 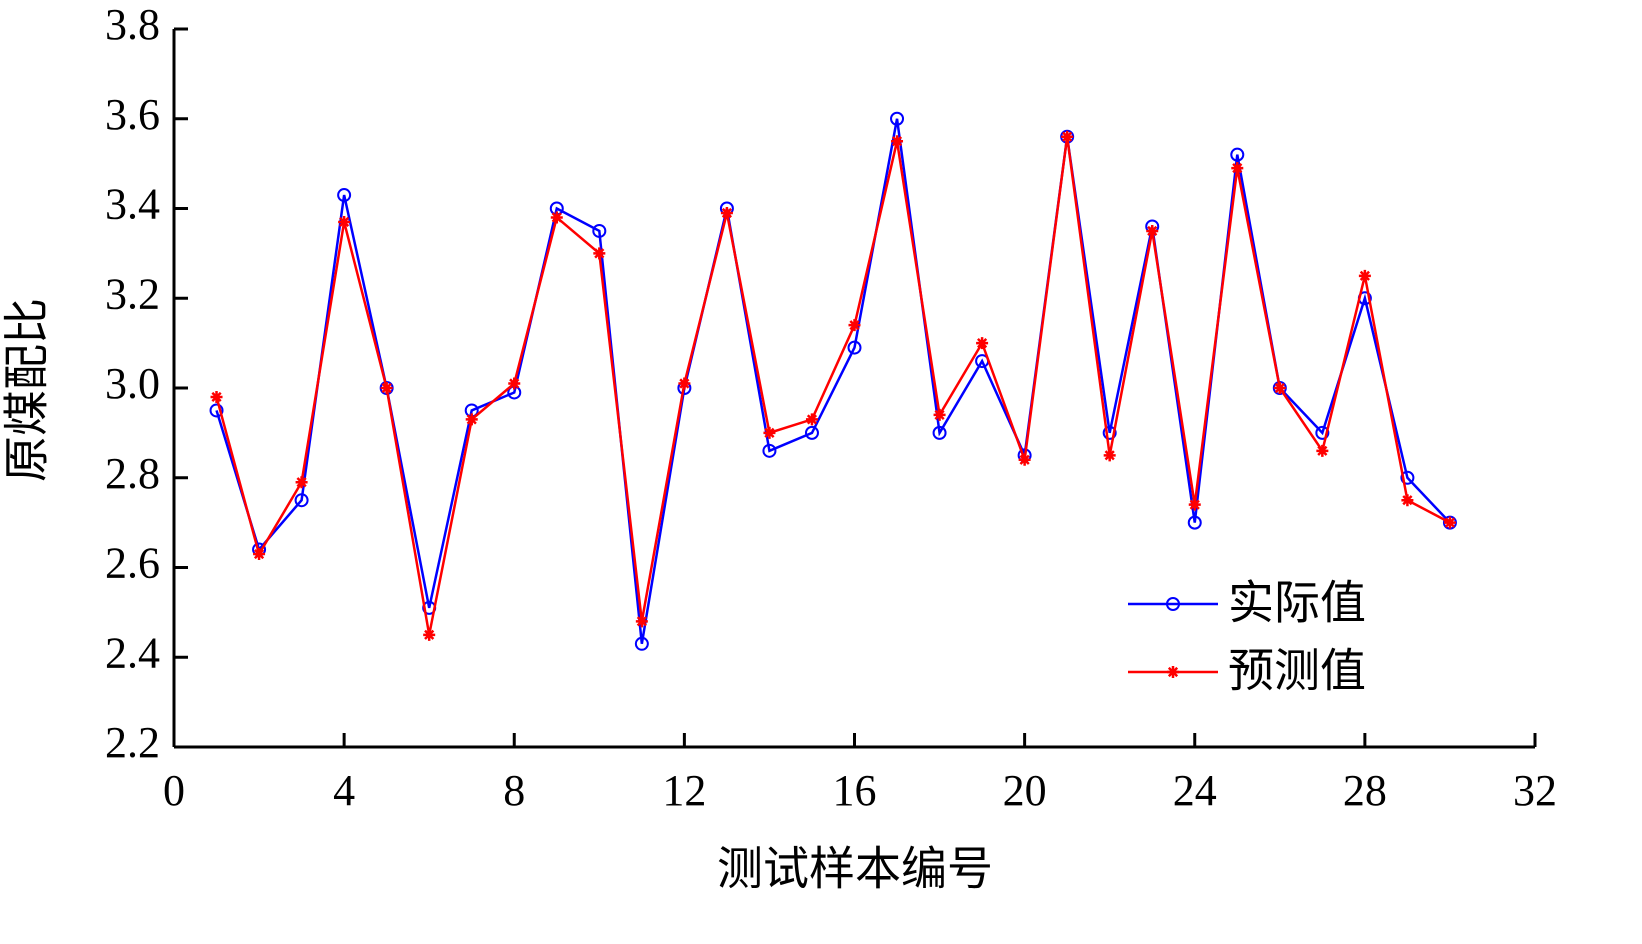 What do you see at coordinates (132, 563) in the screenshot?
I see `y-tick-label: 2.6` at bounding box center [132, 563].